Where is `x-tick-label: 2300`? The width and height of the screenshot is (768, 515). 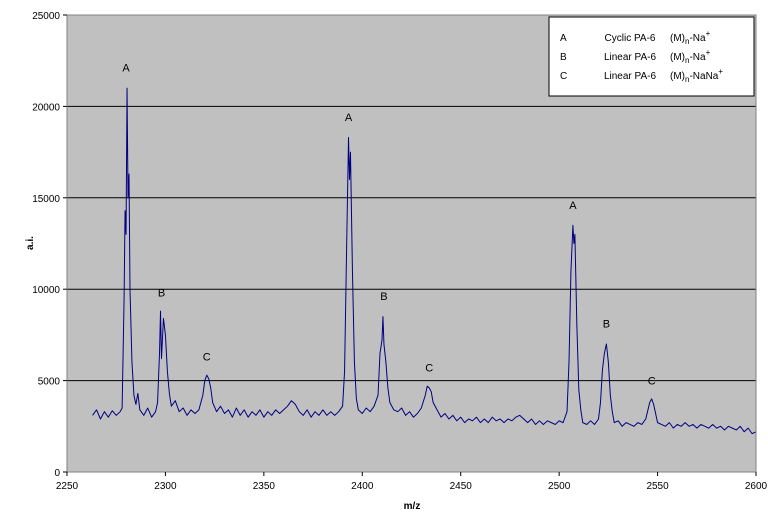
x-tick-label: 2300 is located at coordinates (165, 486).